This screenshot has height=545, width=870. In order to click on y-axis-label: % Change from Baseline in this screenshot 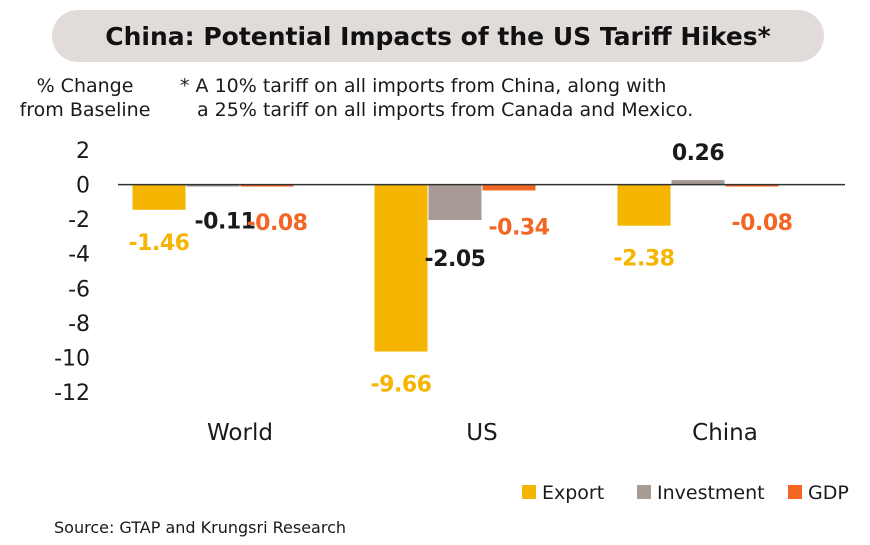, I will do `click(85, 98)`.